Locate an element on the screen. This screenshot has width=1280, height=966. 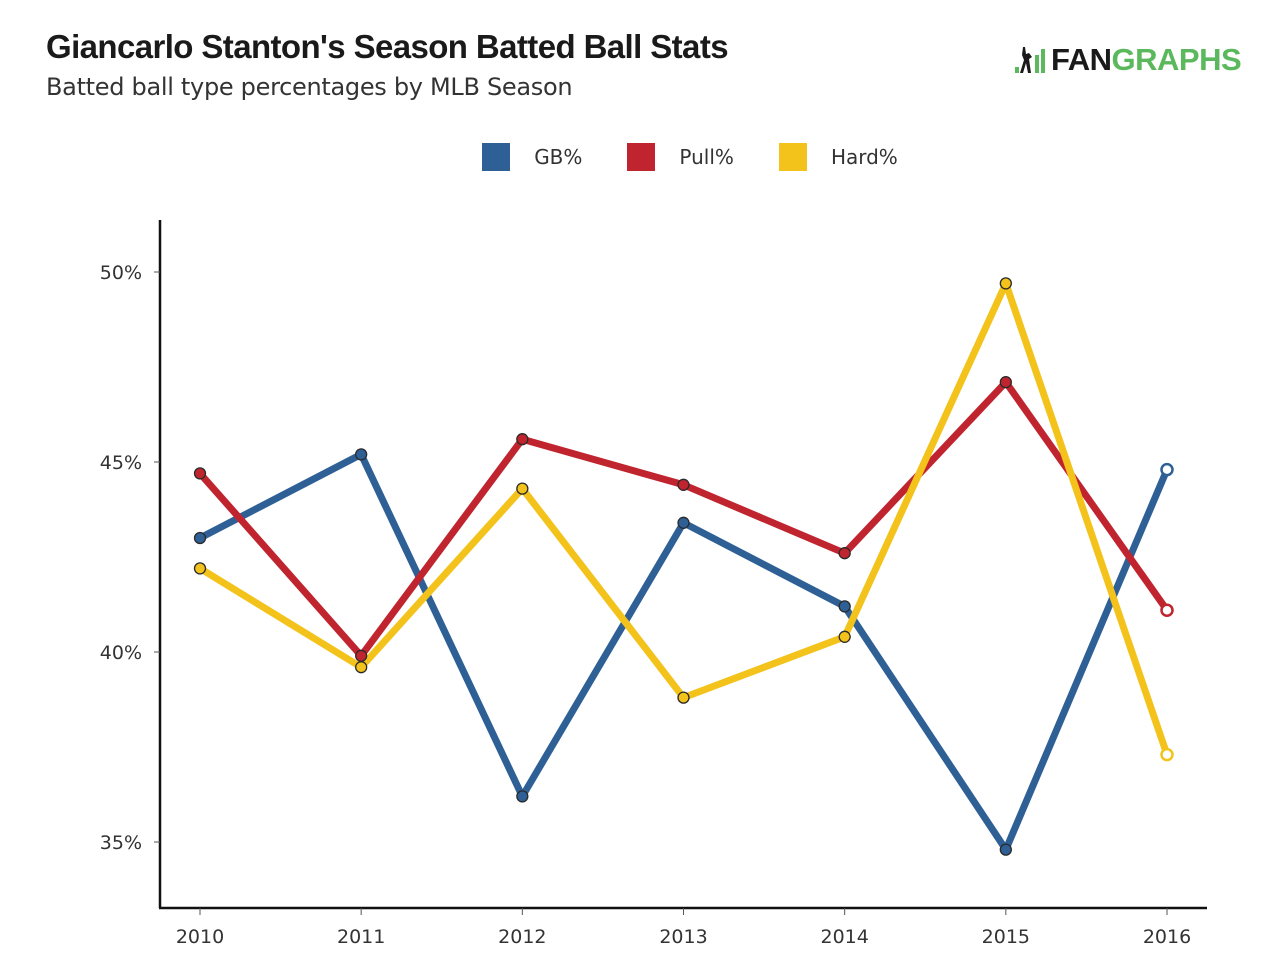
x-tick-label: 2015 is located at coordinates (1006, 937).